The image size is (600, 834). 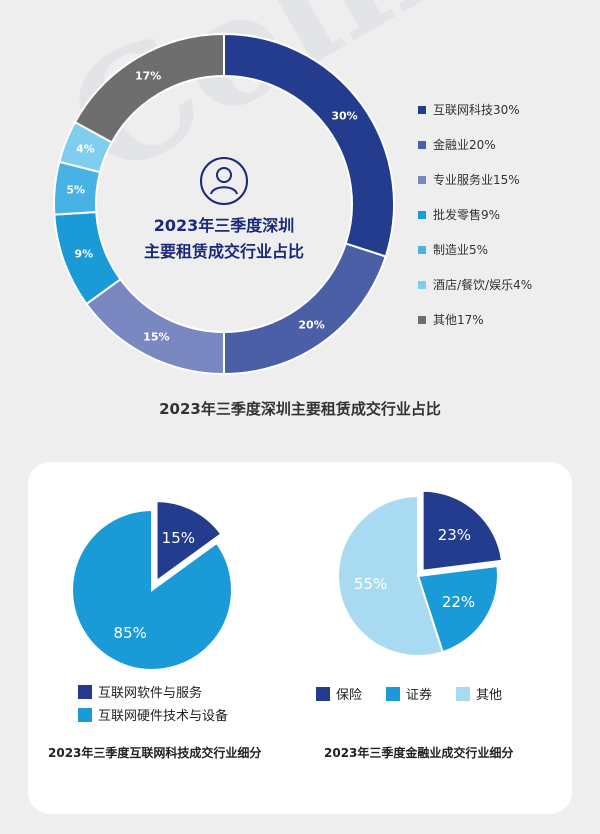 I want to click on legend-item: 酒店/餐饮/娱乐4%, so click(x=475, y=284).